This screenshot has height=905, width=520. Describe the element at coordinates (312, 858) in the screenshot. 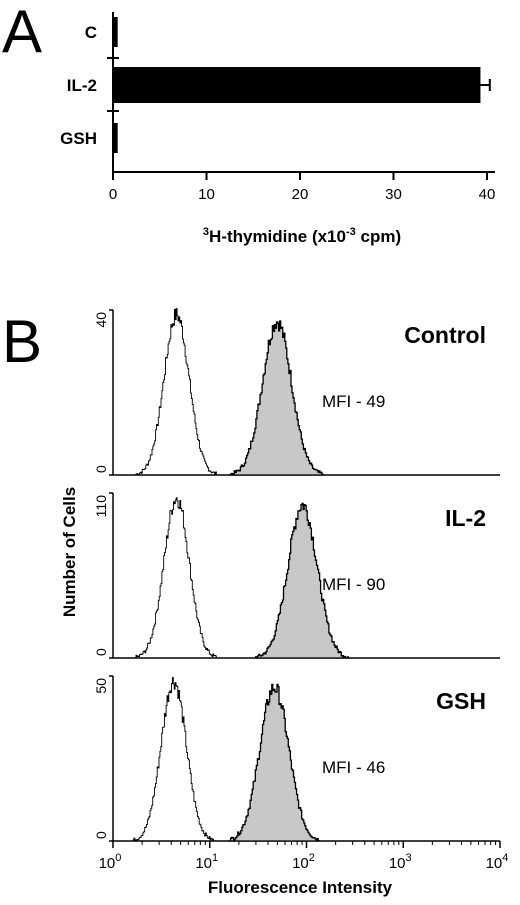

I see `hist-x-tick-exp: 2` at that location.